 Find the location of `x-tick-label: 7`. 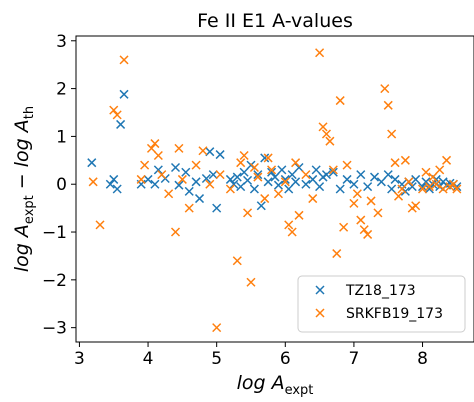

x-tick-label: 7 is located at coordinates (353, 359).